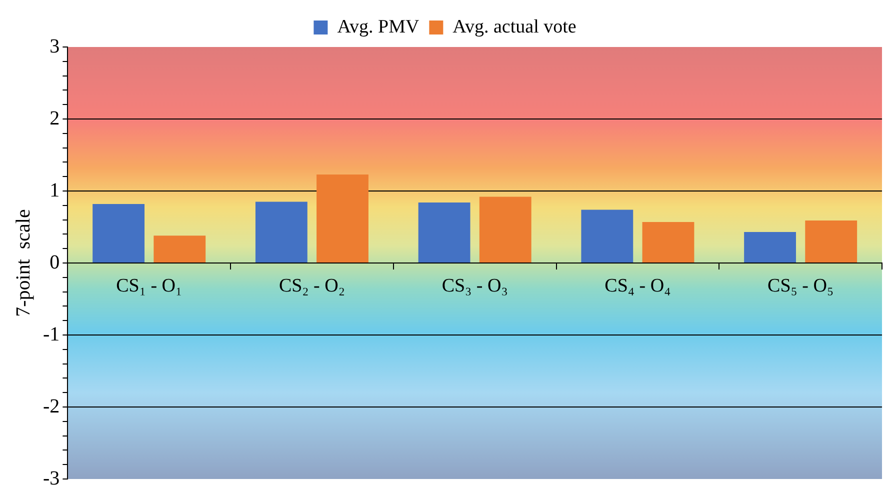 Image resolution: width=894 pixels, height=502 pixels. I want to click on x-tick-label: CS₂ - O₂, so click(311, 285).